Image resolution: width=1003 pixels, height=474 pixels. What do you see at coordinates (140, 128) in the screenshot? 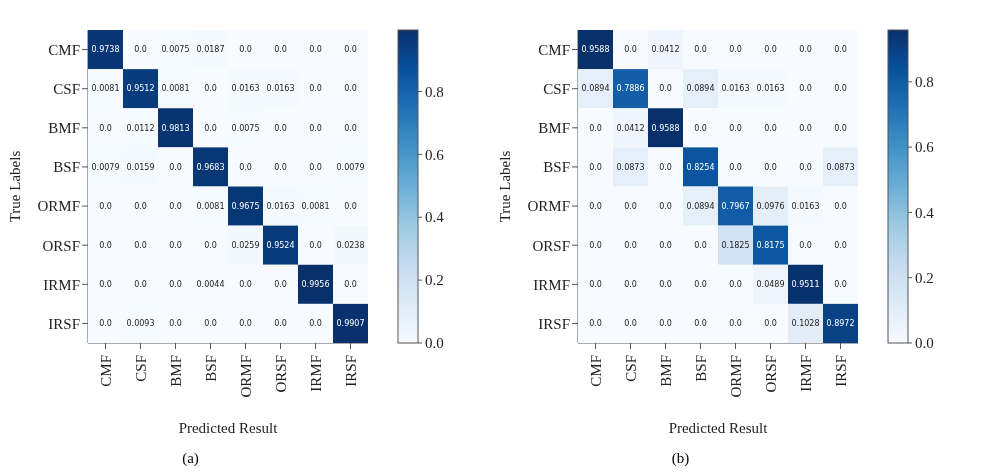
I see `data-label: 0.0112` at bounding box center [140, 128].